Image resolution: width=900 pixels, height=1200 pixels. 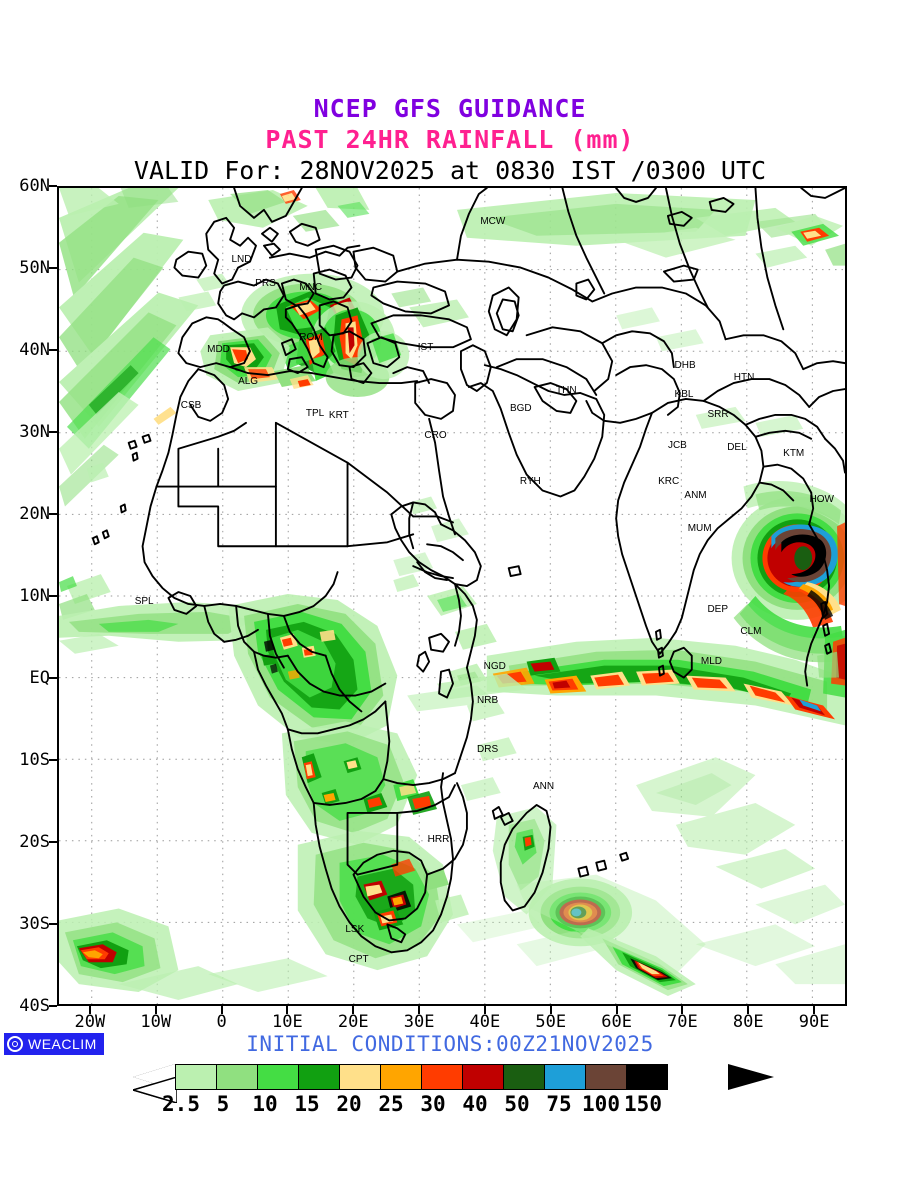 I want to click on page-title: NCEP GFS GUIDANCE, so click(x=450, y=108).